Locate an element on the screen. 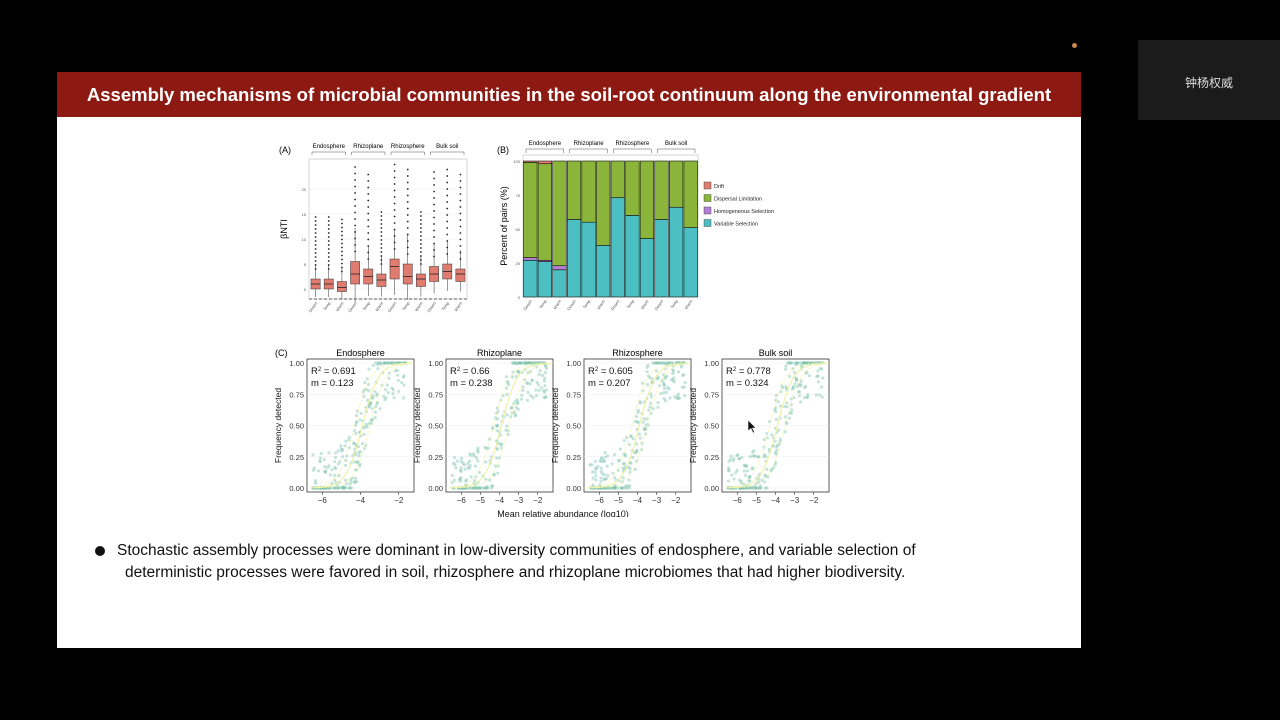 The height and width of the screenshot is (720, 1280). panel-b-group-bracket is located at coordinates (676, 150).